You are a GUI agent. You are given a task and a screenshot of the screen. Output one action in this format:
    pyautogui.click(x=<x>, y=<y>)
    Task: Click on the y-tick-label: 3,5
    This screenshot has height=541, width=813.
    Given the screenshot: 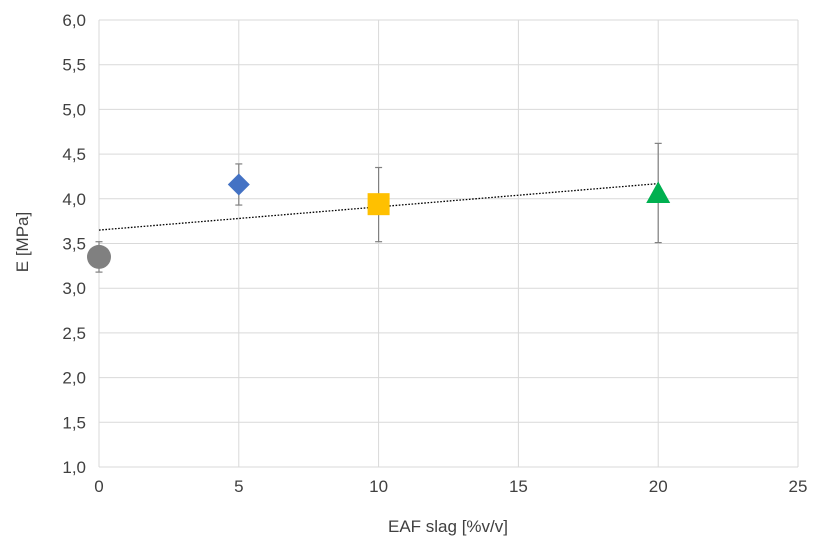 What is the action you would take?
    pyautogui.click(x=74, y=244)
    